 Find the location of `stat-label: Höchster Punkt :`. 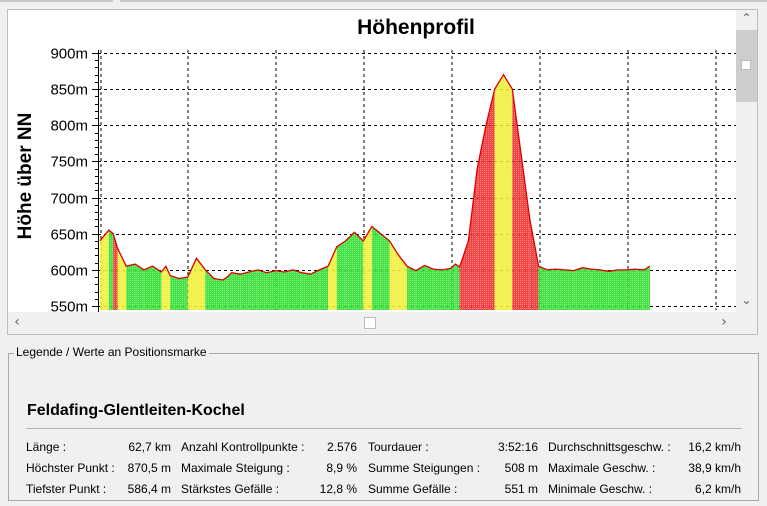

stat-label: Höchster Punkt : is located at coordinates (70, 468).